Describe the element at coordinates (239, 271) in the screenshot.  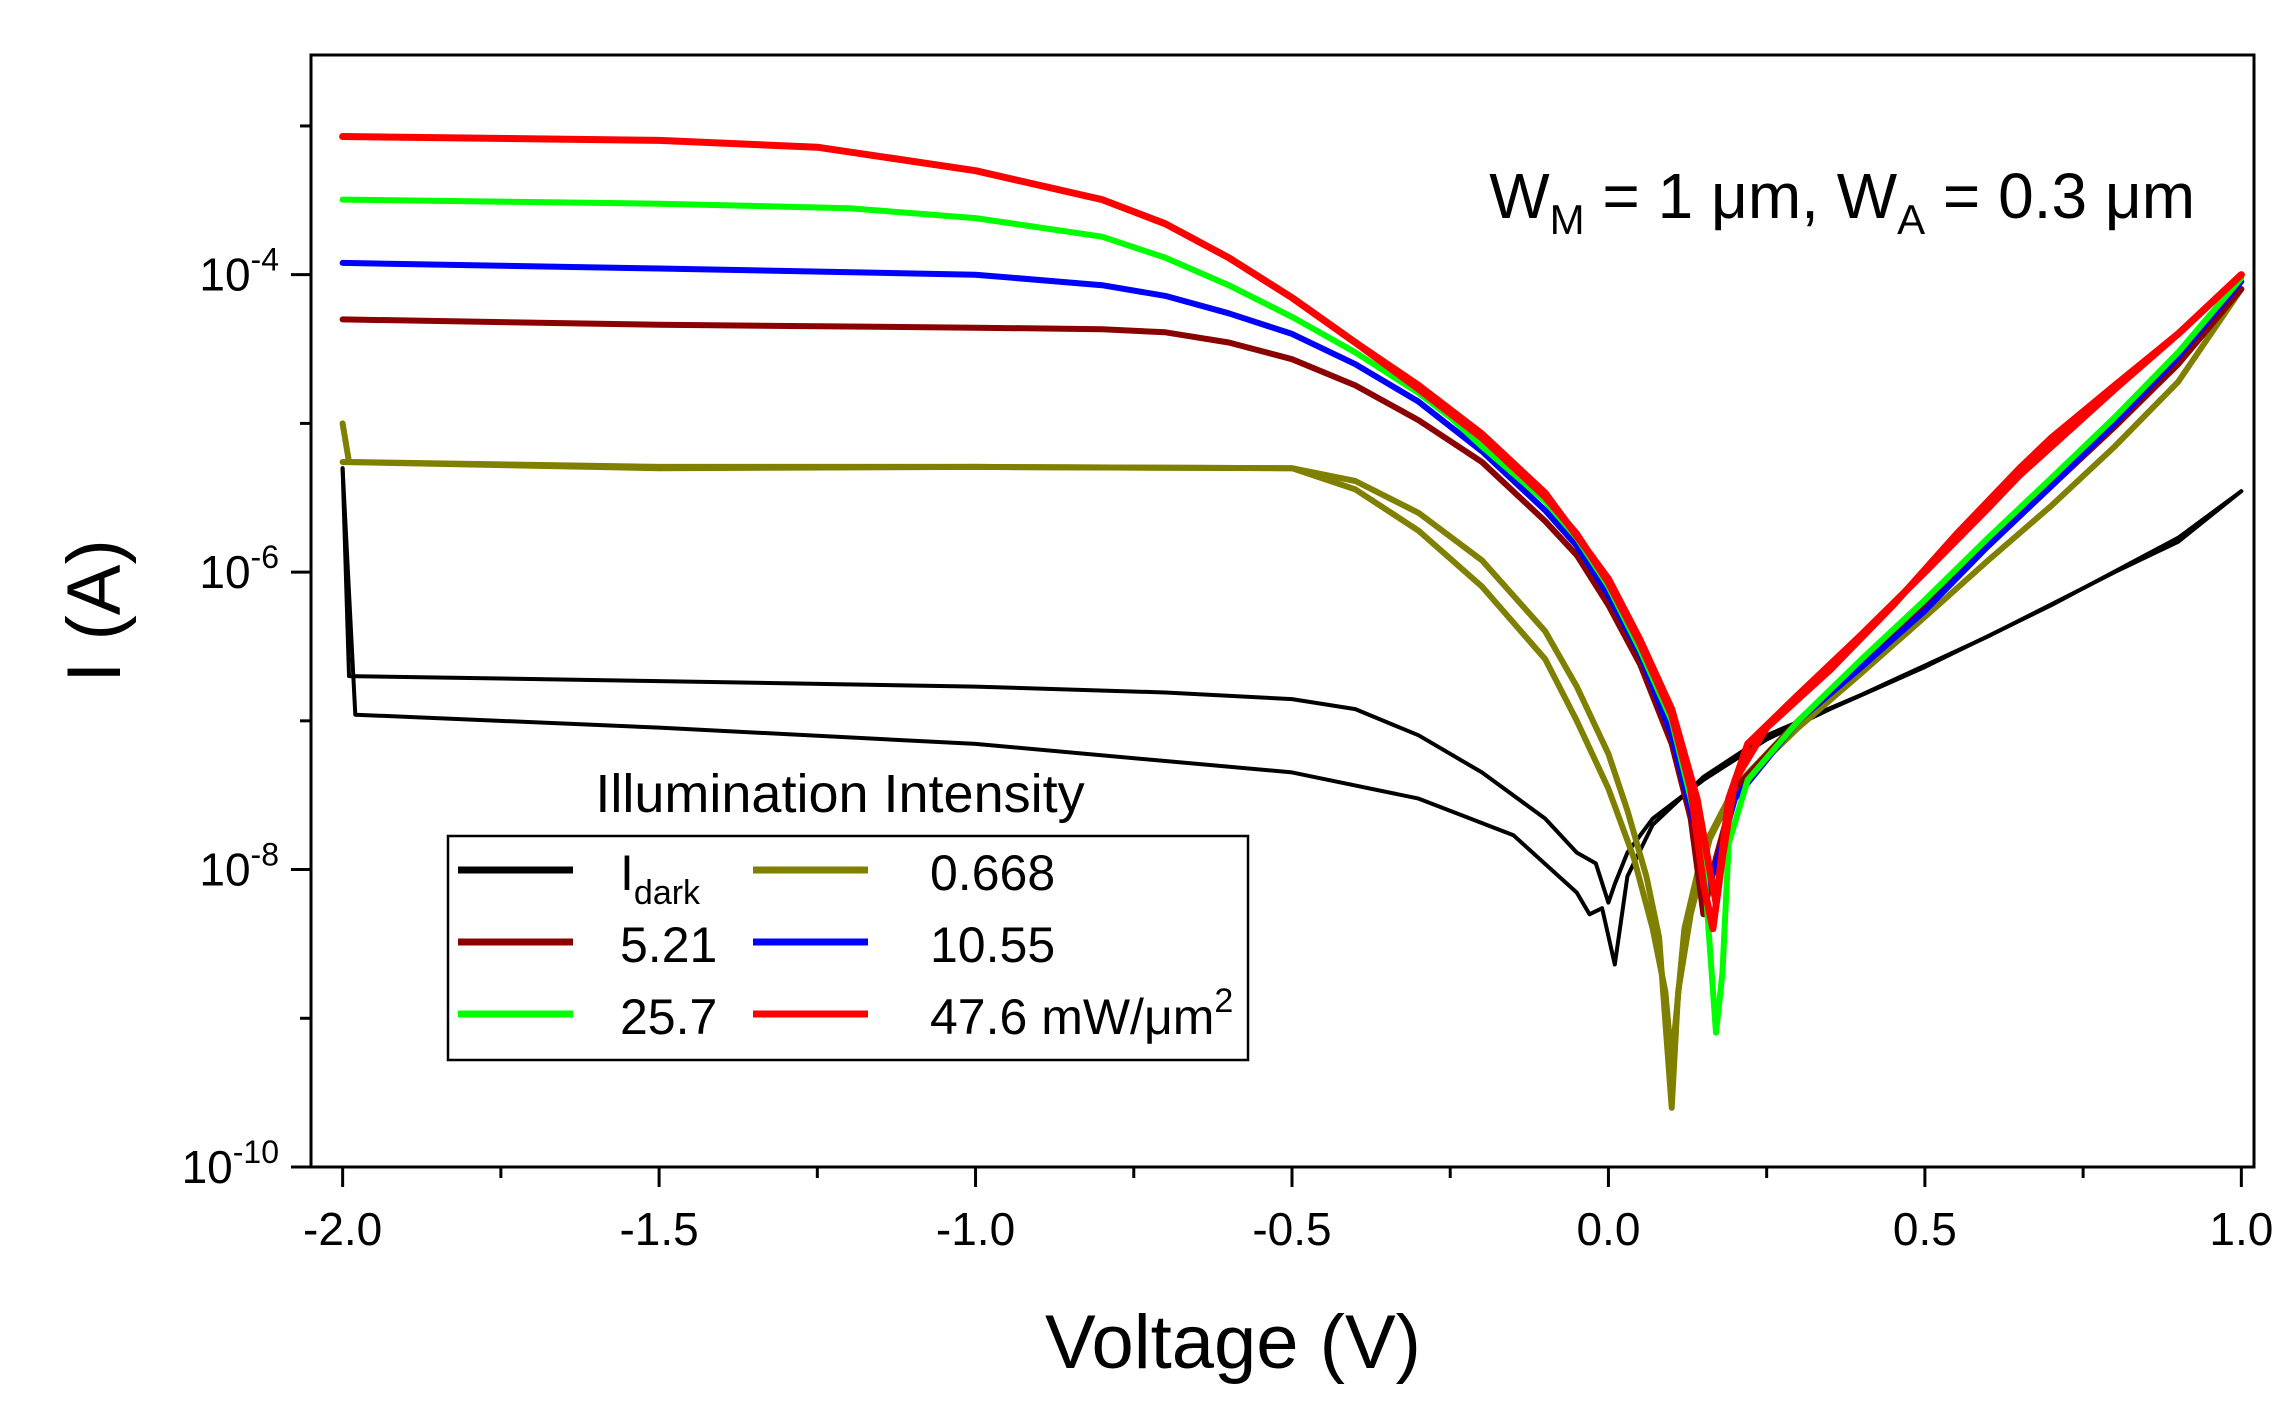
I see `y-tick-label: 10⁻⁴` at that location.